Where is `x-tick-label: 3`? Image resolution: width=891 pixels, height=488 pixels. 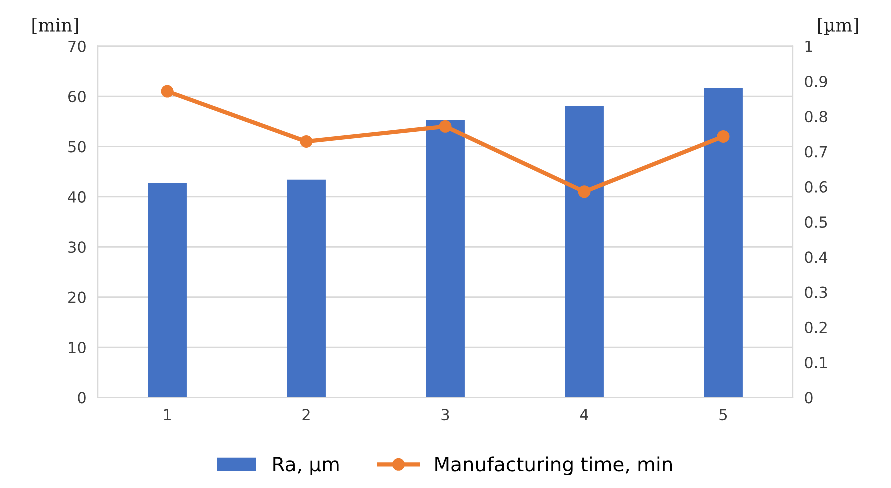 x-tick-label: 3 is located at coordinates (446, 415).